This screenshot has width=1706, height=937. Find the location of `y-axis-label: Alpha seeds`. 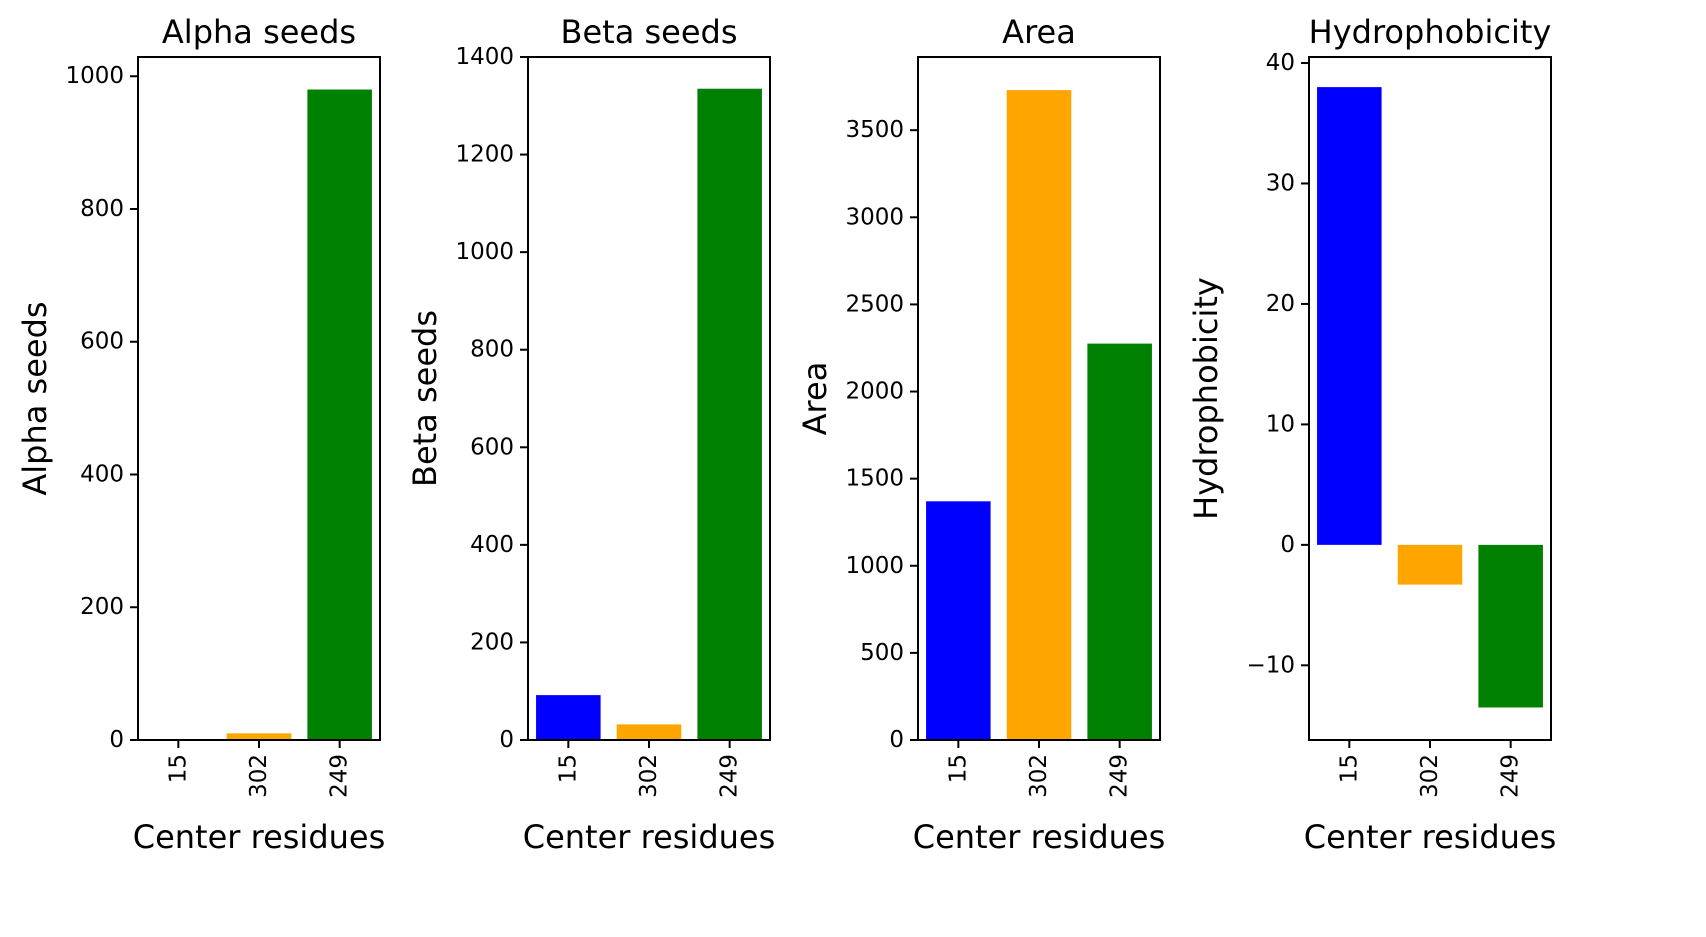

y-axis-label: Alpha seeds is located at coordinates (35, 398).